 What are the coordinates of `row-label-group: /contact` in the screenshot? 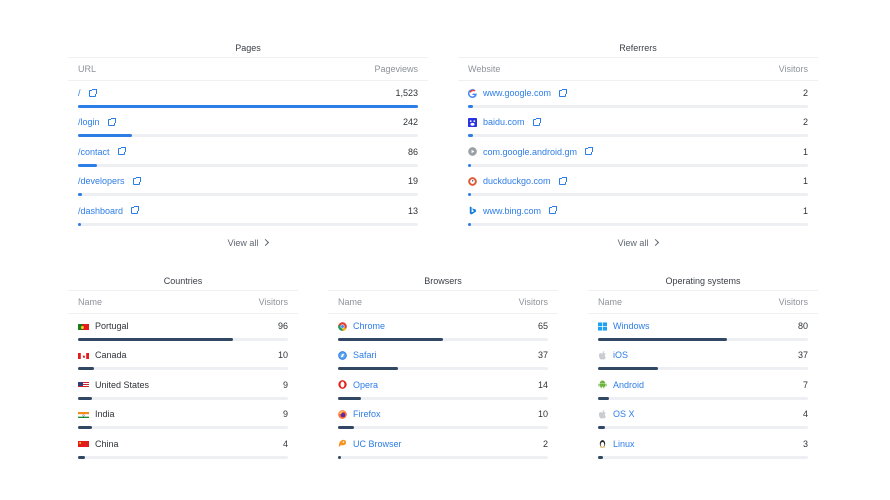 It's located at (102, 151).